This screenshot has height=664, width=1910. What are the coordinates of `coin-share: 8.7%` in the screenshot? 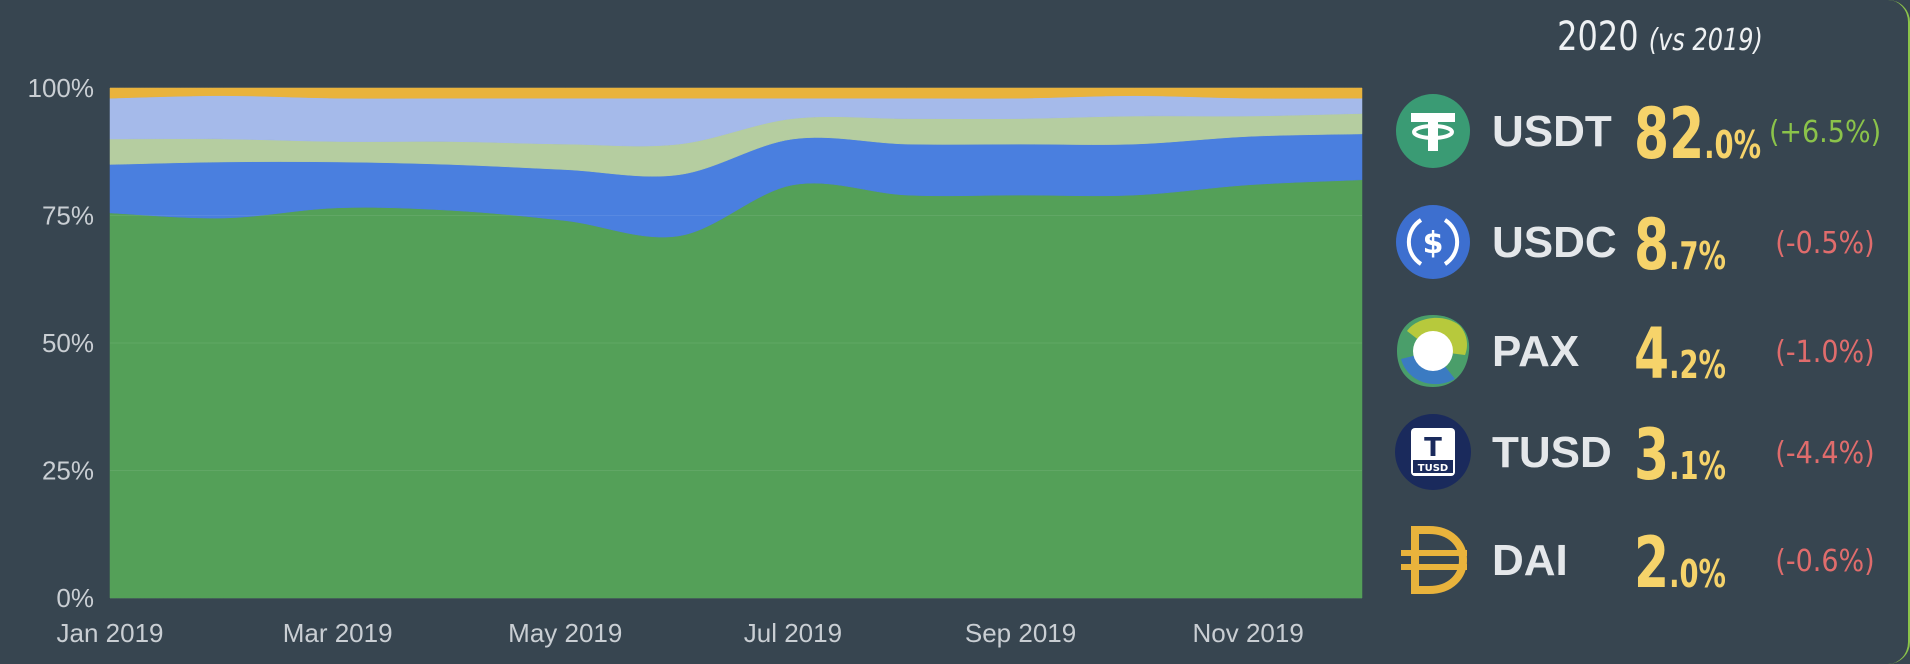 It's located at (1680, 245).